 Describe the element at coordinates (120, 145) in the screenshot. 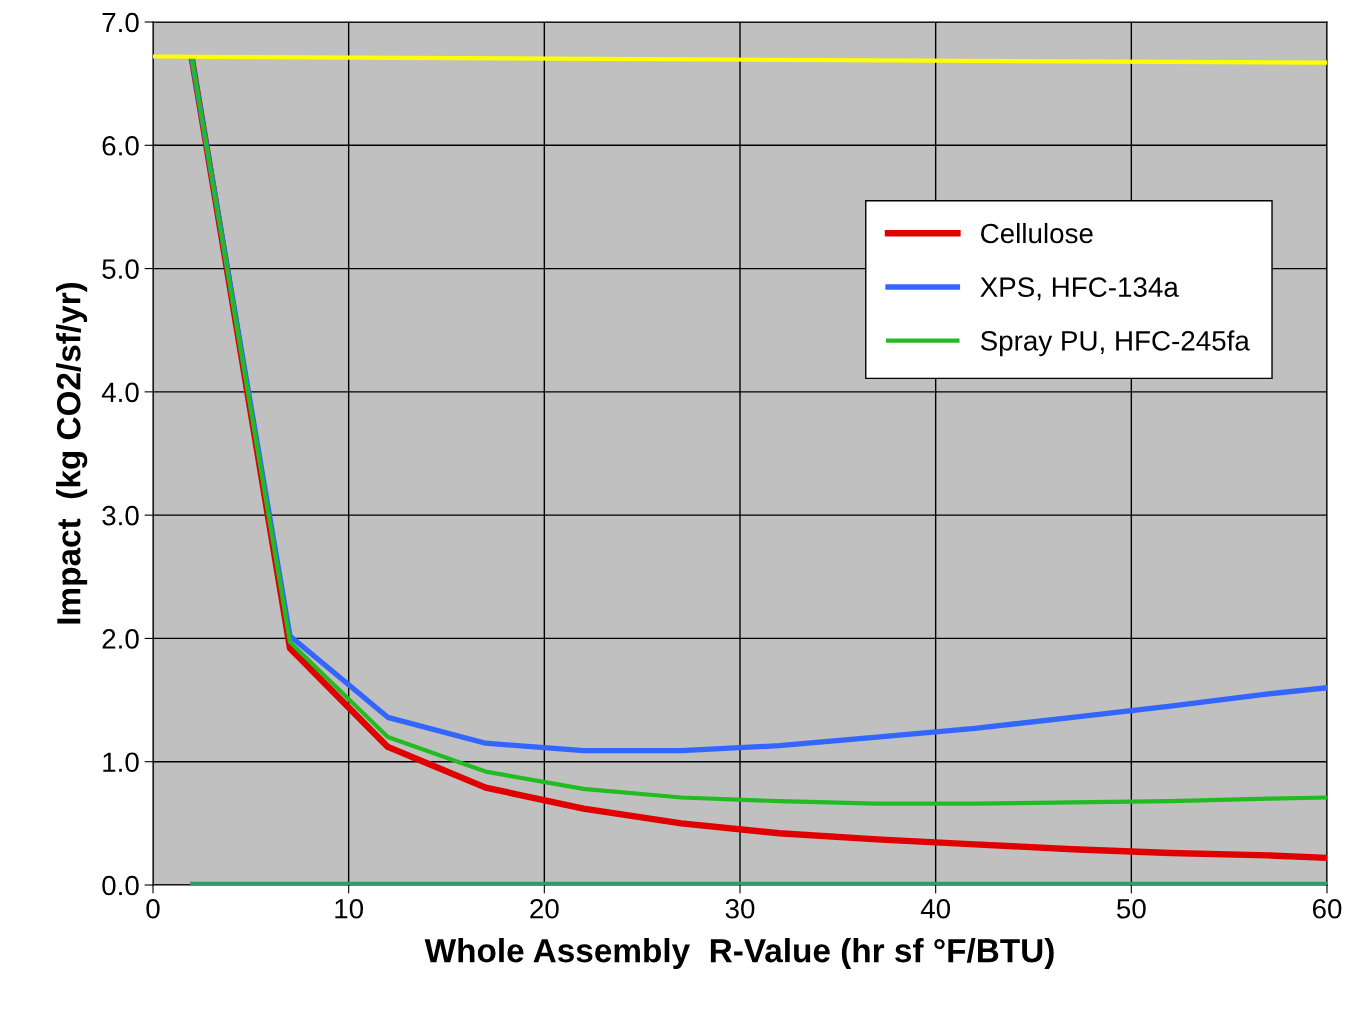

I see `y-tick-label: 6.0` at that location.